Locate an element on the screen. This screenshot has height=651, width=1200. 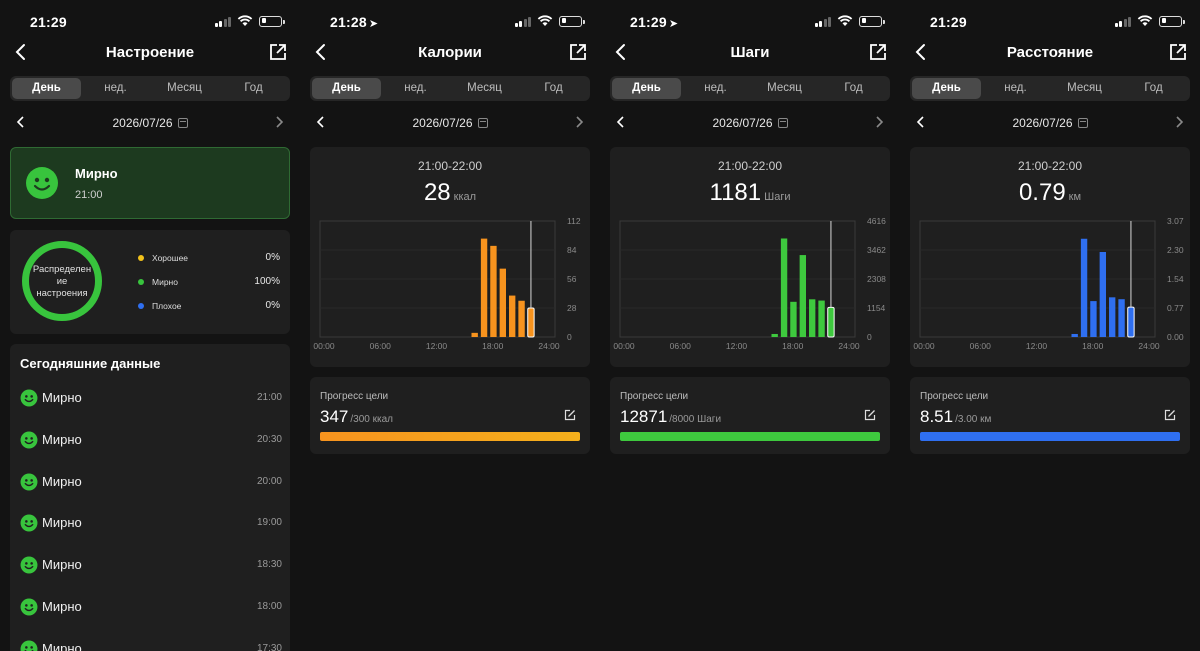
mood-entry-row: Мирно 18:00 is located at coordinates (151, 607).